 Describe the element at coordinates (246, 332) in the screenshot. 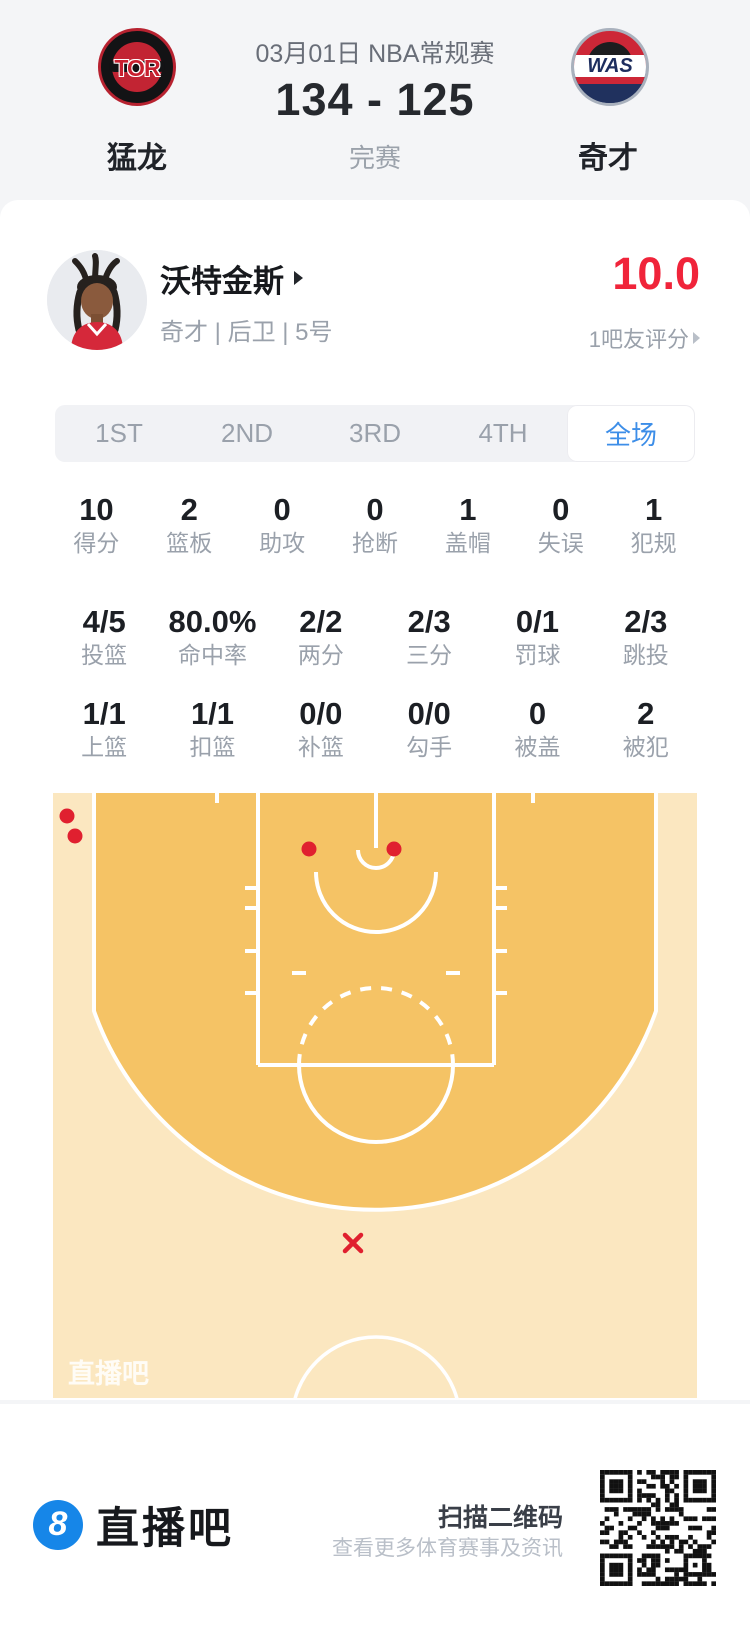

I see `player-meta: 奇才 | 后卫 | 5号` at that location.